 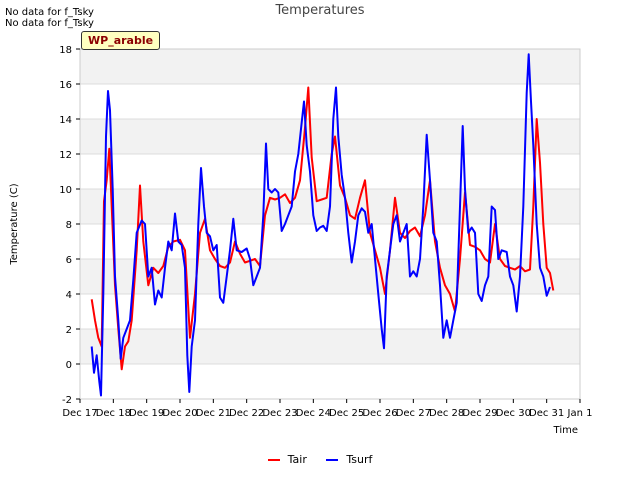 I want to click on y-tick-label: 16, so click(x=65, y=85).